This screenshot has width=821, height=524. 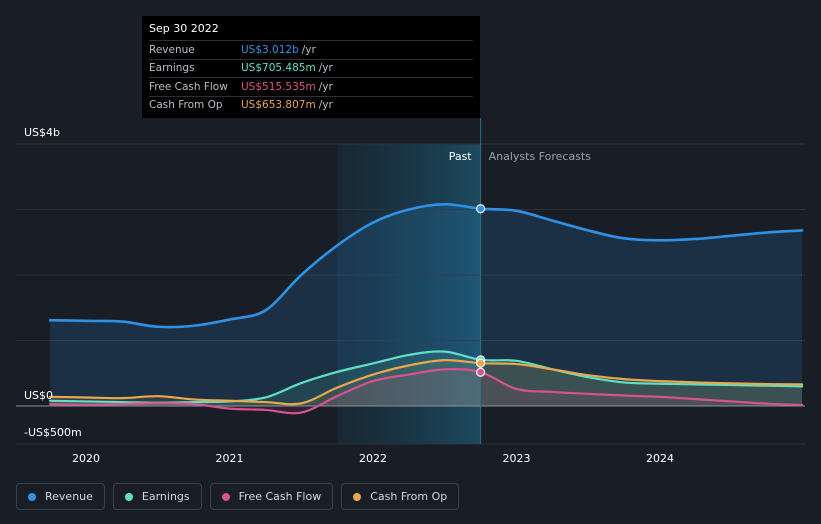 I want to click on tooltip-value: US$3.012b, so click(x=270, y=49).